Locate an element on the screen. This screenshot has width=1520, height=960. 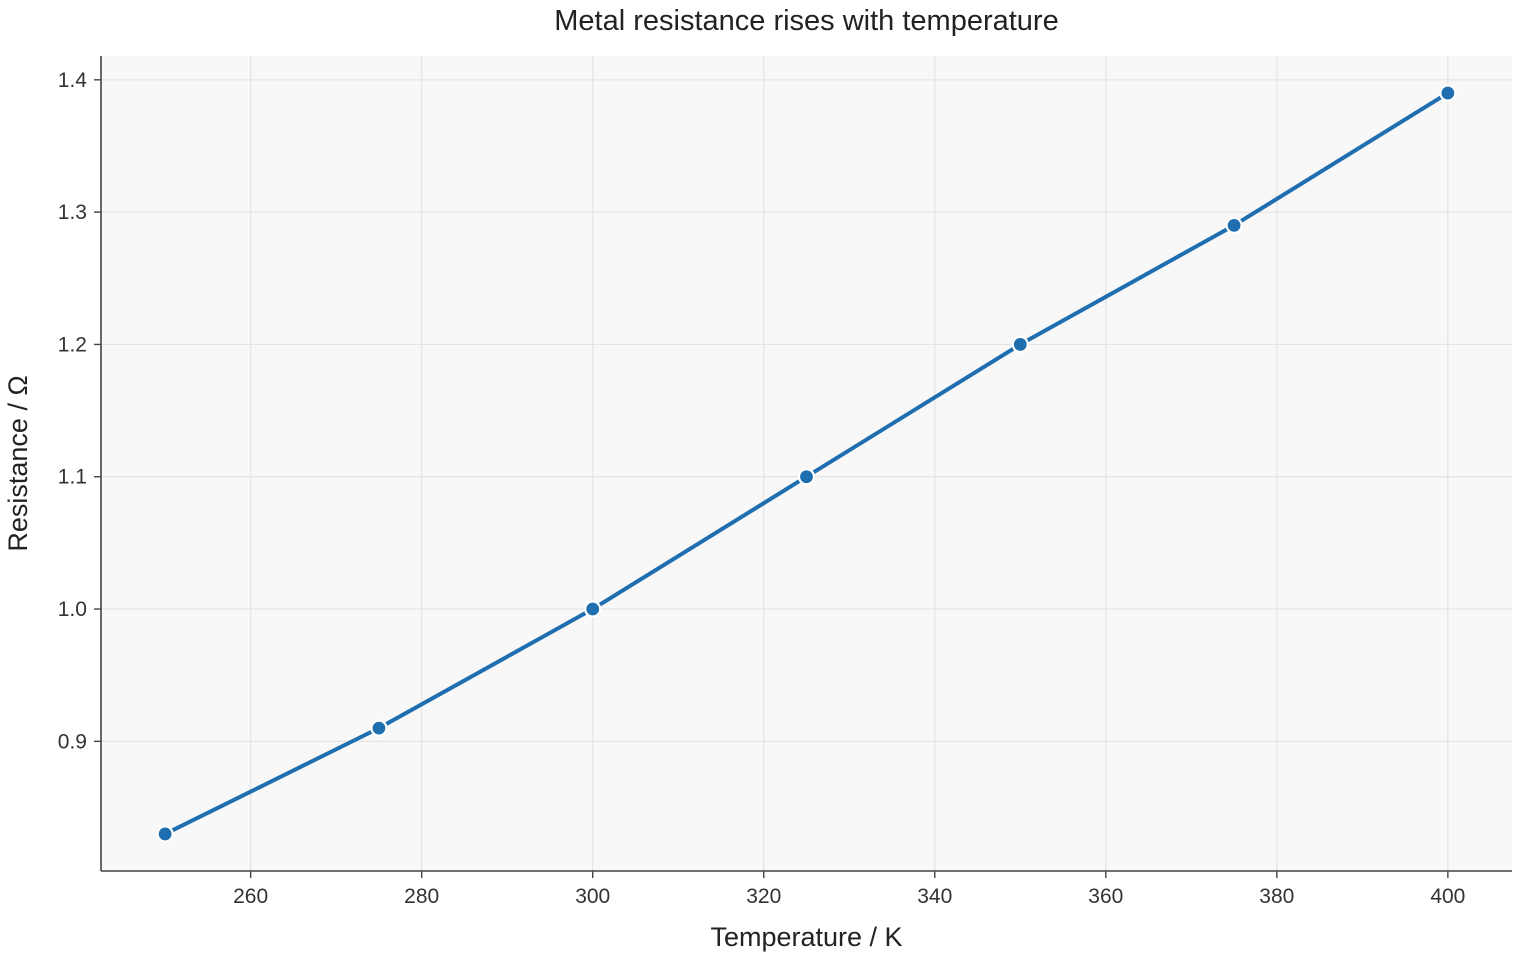
x-ticks: 260 280 300 320 340 360 380 400 is located at coordinates (849, 889).